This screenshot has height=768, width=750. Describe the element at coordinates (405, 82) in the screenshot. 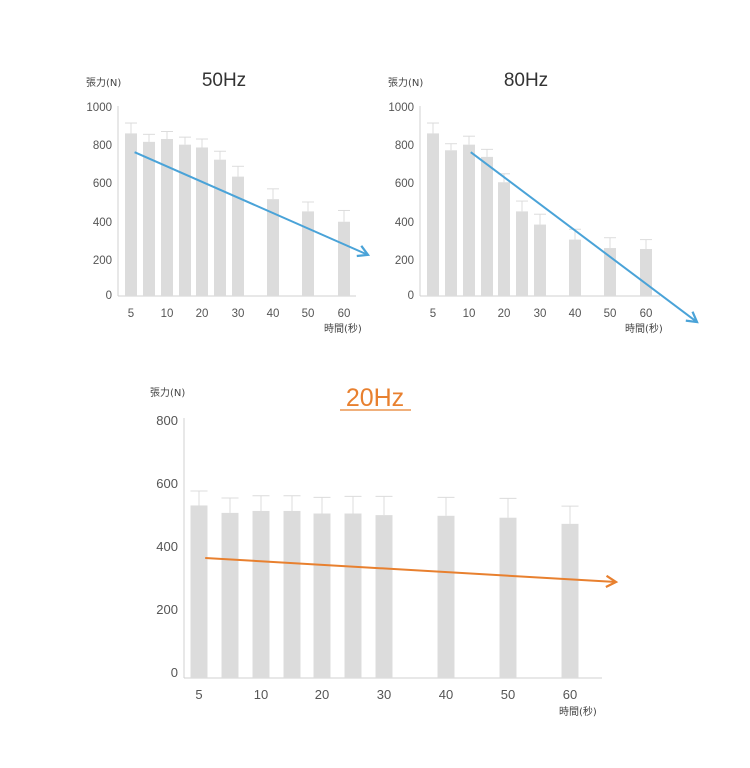

I see `chart-80hz-ylabel: 張力(N)` at that location.